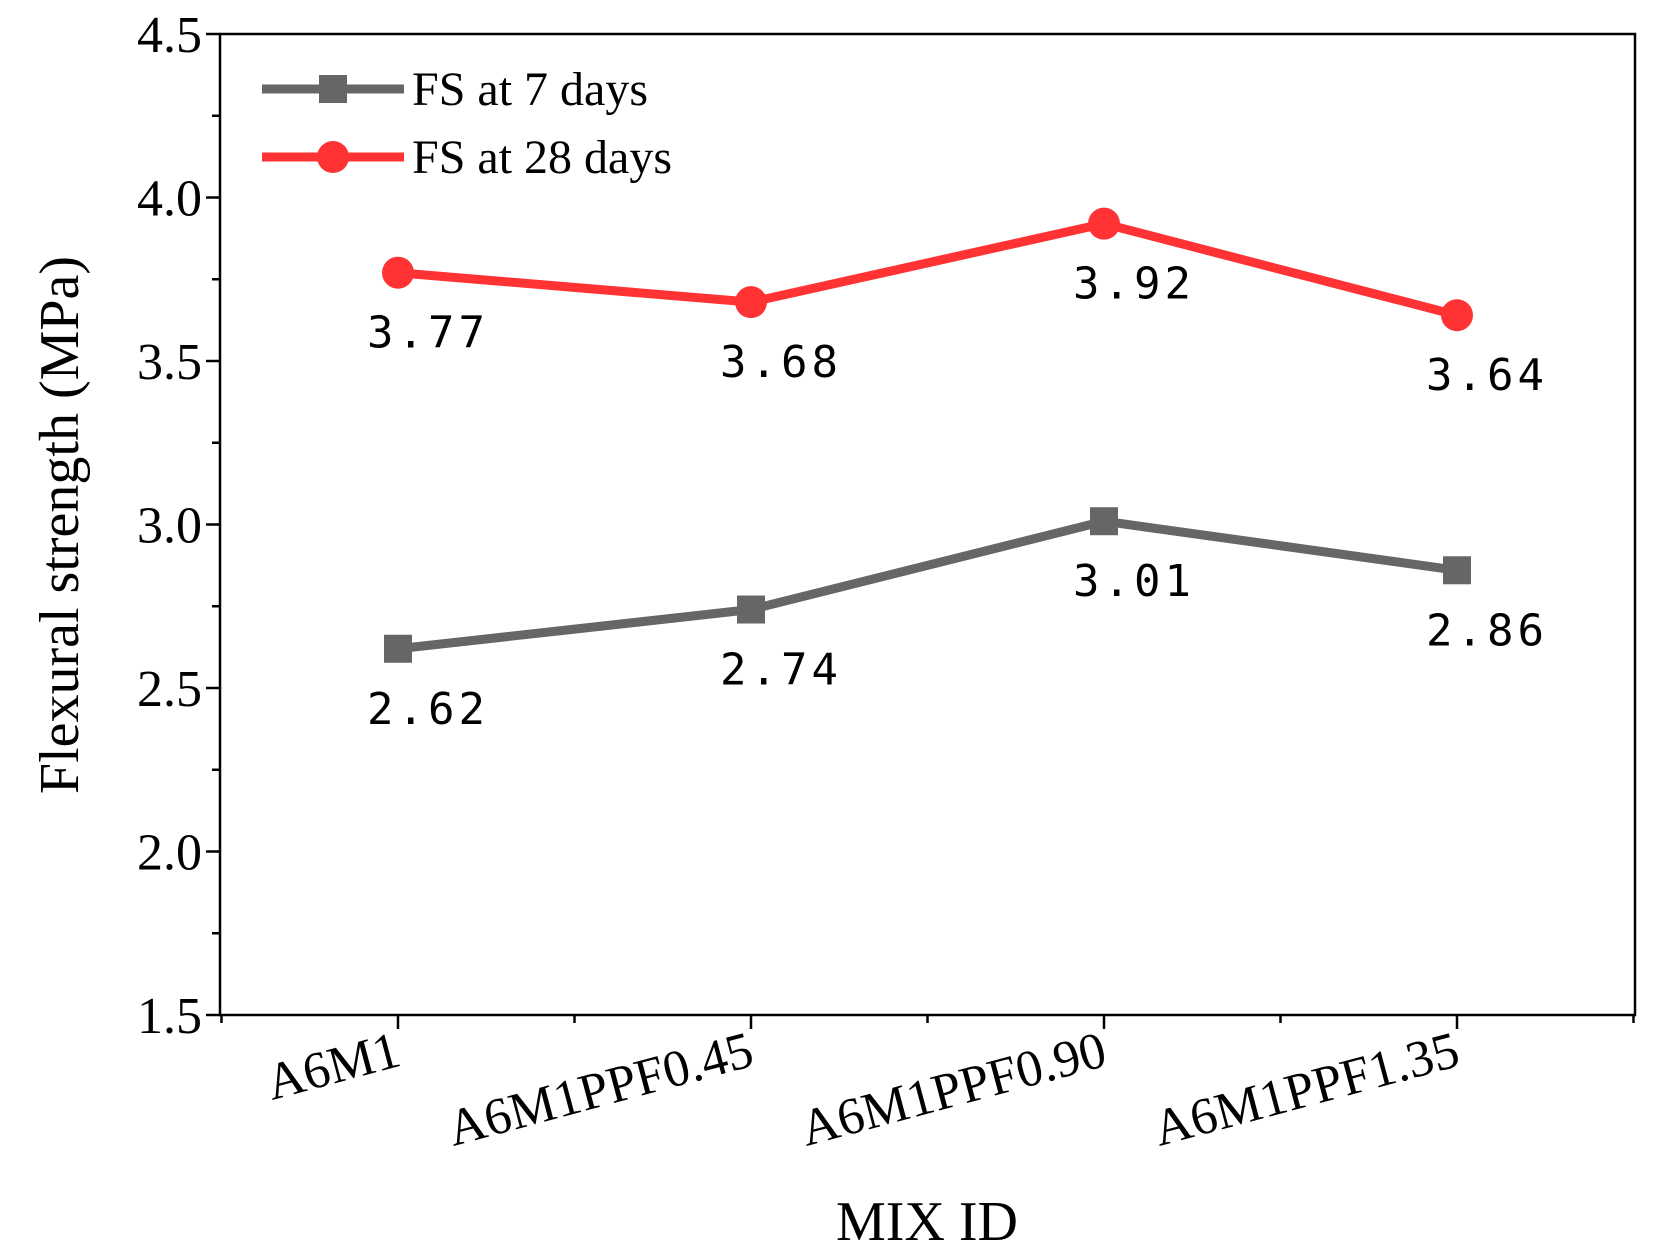 The image size is (1659, 1248). I want to click on y-axis-title: Flexural strength (MPa), so click(60, 525).